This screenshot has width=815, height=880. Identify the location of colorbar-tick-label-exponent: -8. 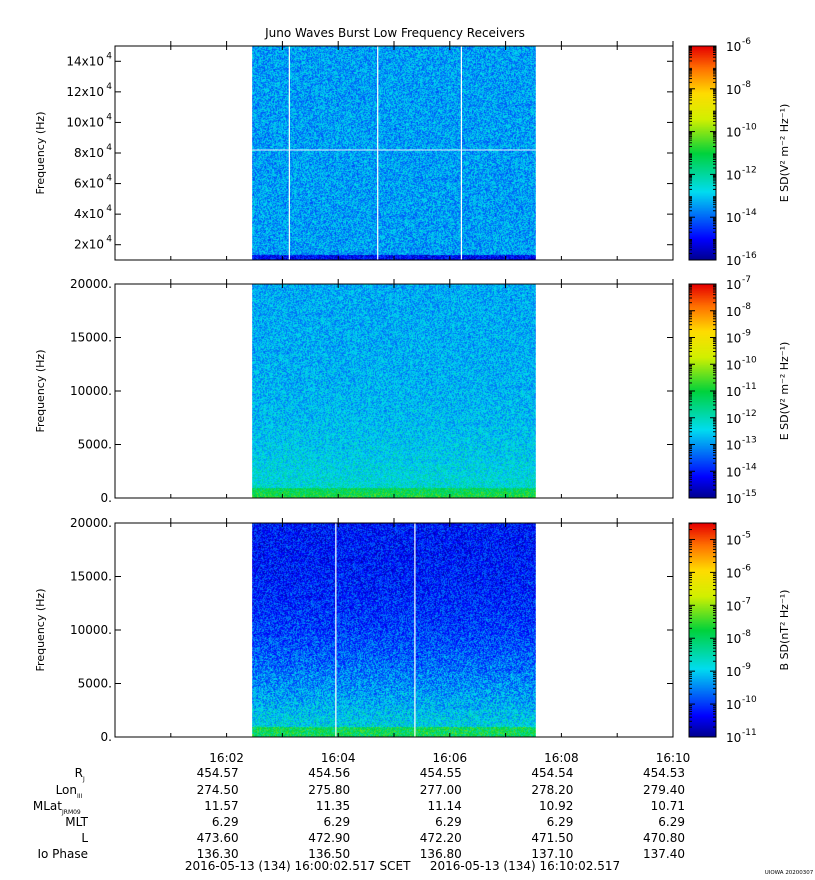
(746, 634).